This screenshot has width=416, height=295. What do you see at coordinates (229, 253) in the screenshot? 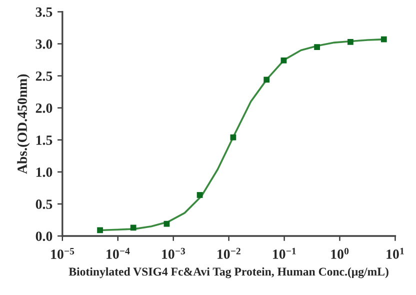
I see `x-tick-label: 10$^{−2}$` at bounding box center [229, 253].